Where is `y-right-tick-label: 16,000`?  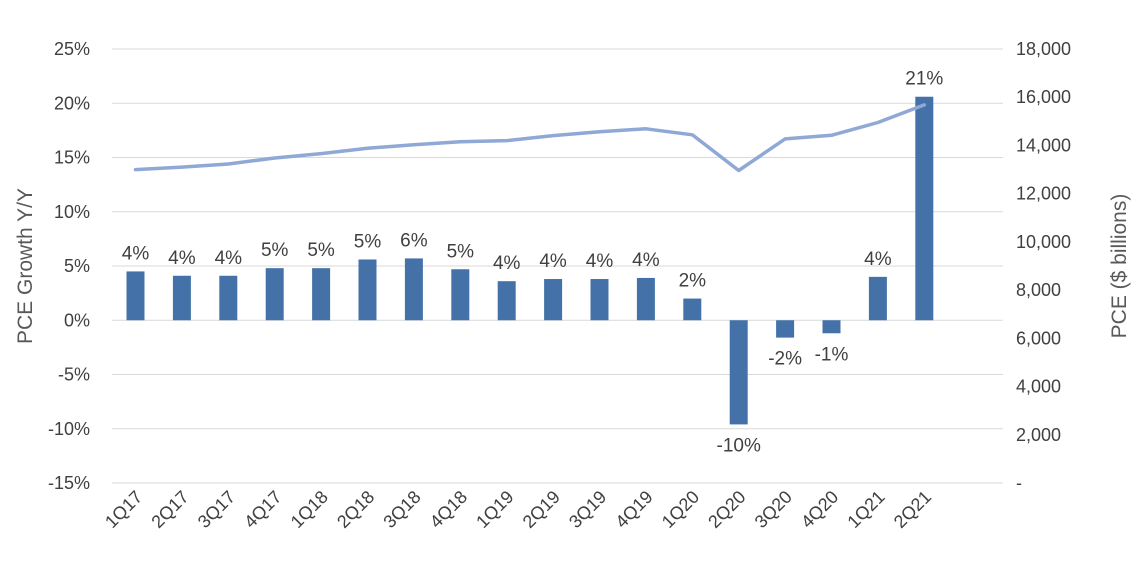 y-right-tick-label: 16,000 is located at coordinates (1043, 97).